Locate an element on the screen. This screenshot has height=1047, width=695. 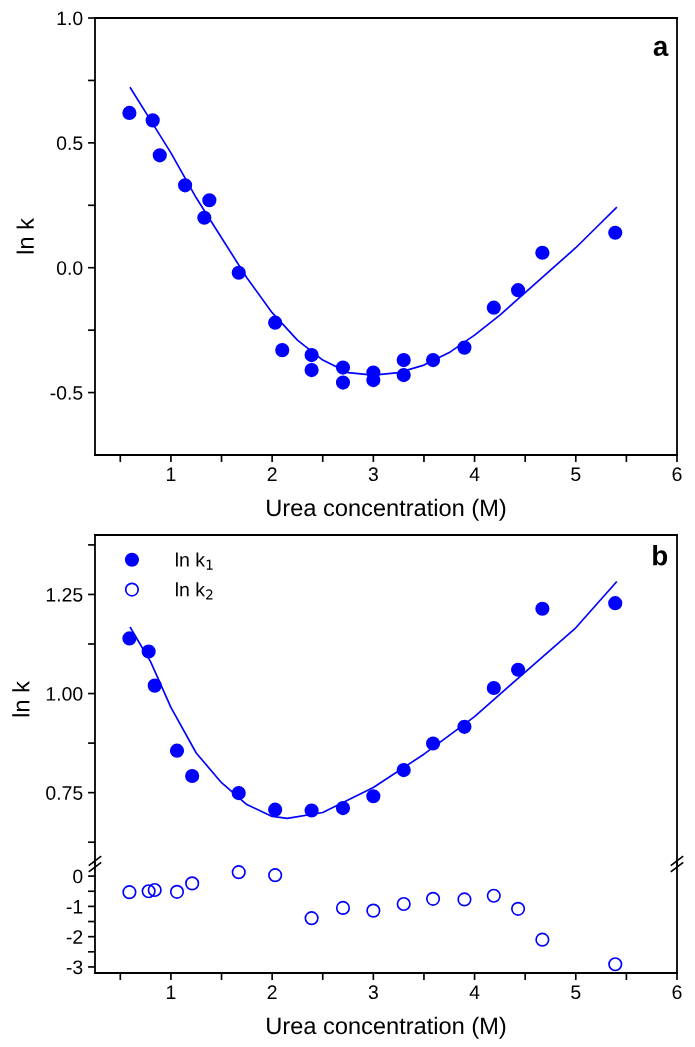
annotation: a is located at coordinates (661, 48).